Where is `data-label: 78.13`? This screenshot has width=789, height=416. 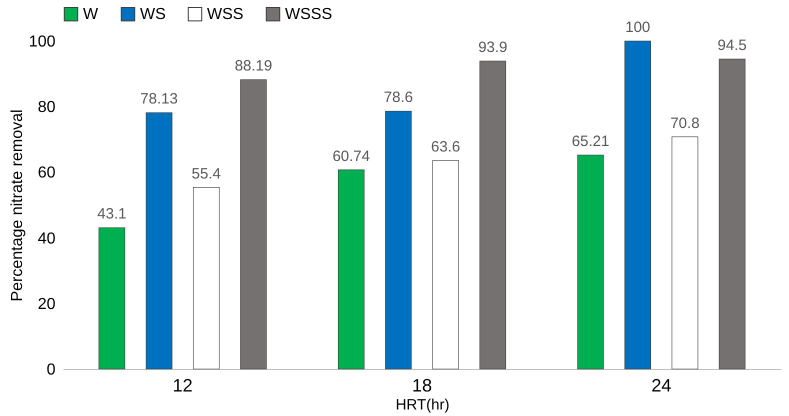 data-label: 78.13 is located at coordinates (159, 99).